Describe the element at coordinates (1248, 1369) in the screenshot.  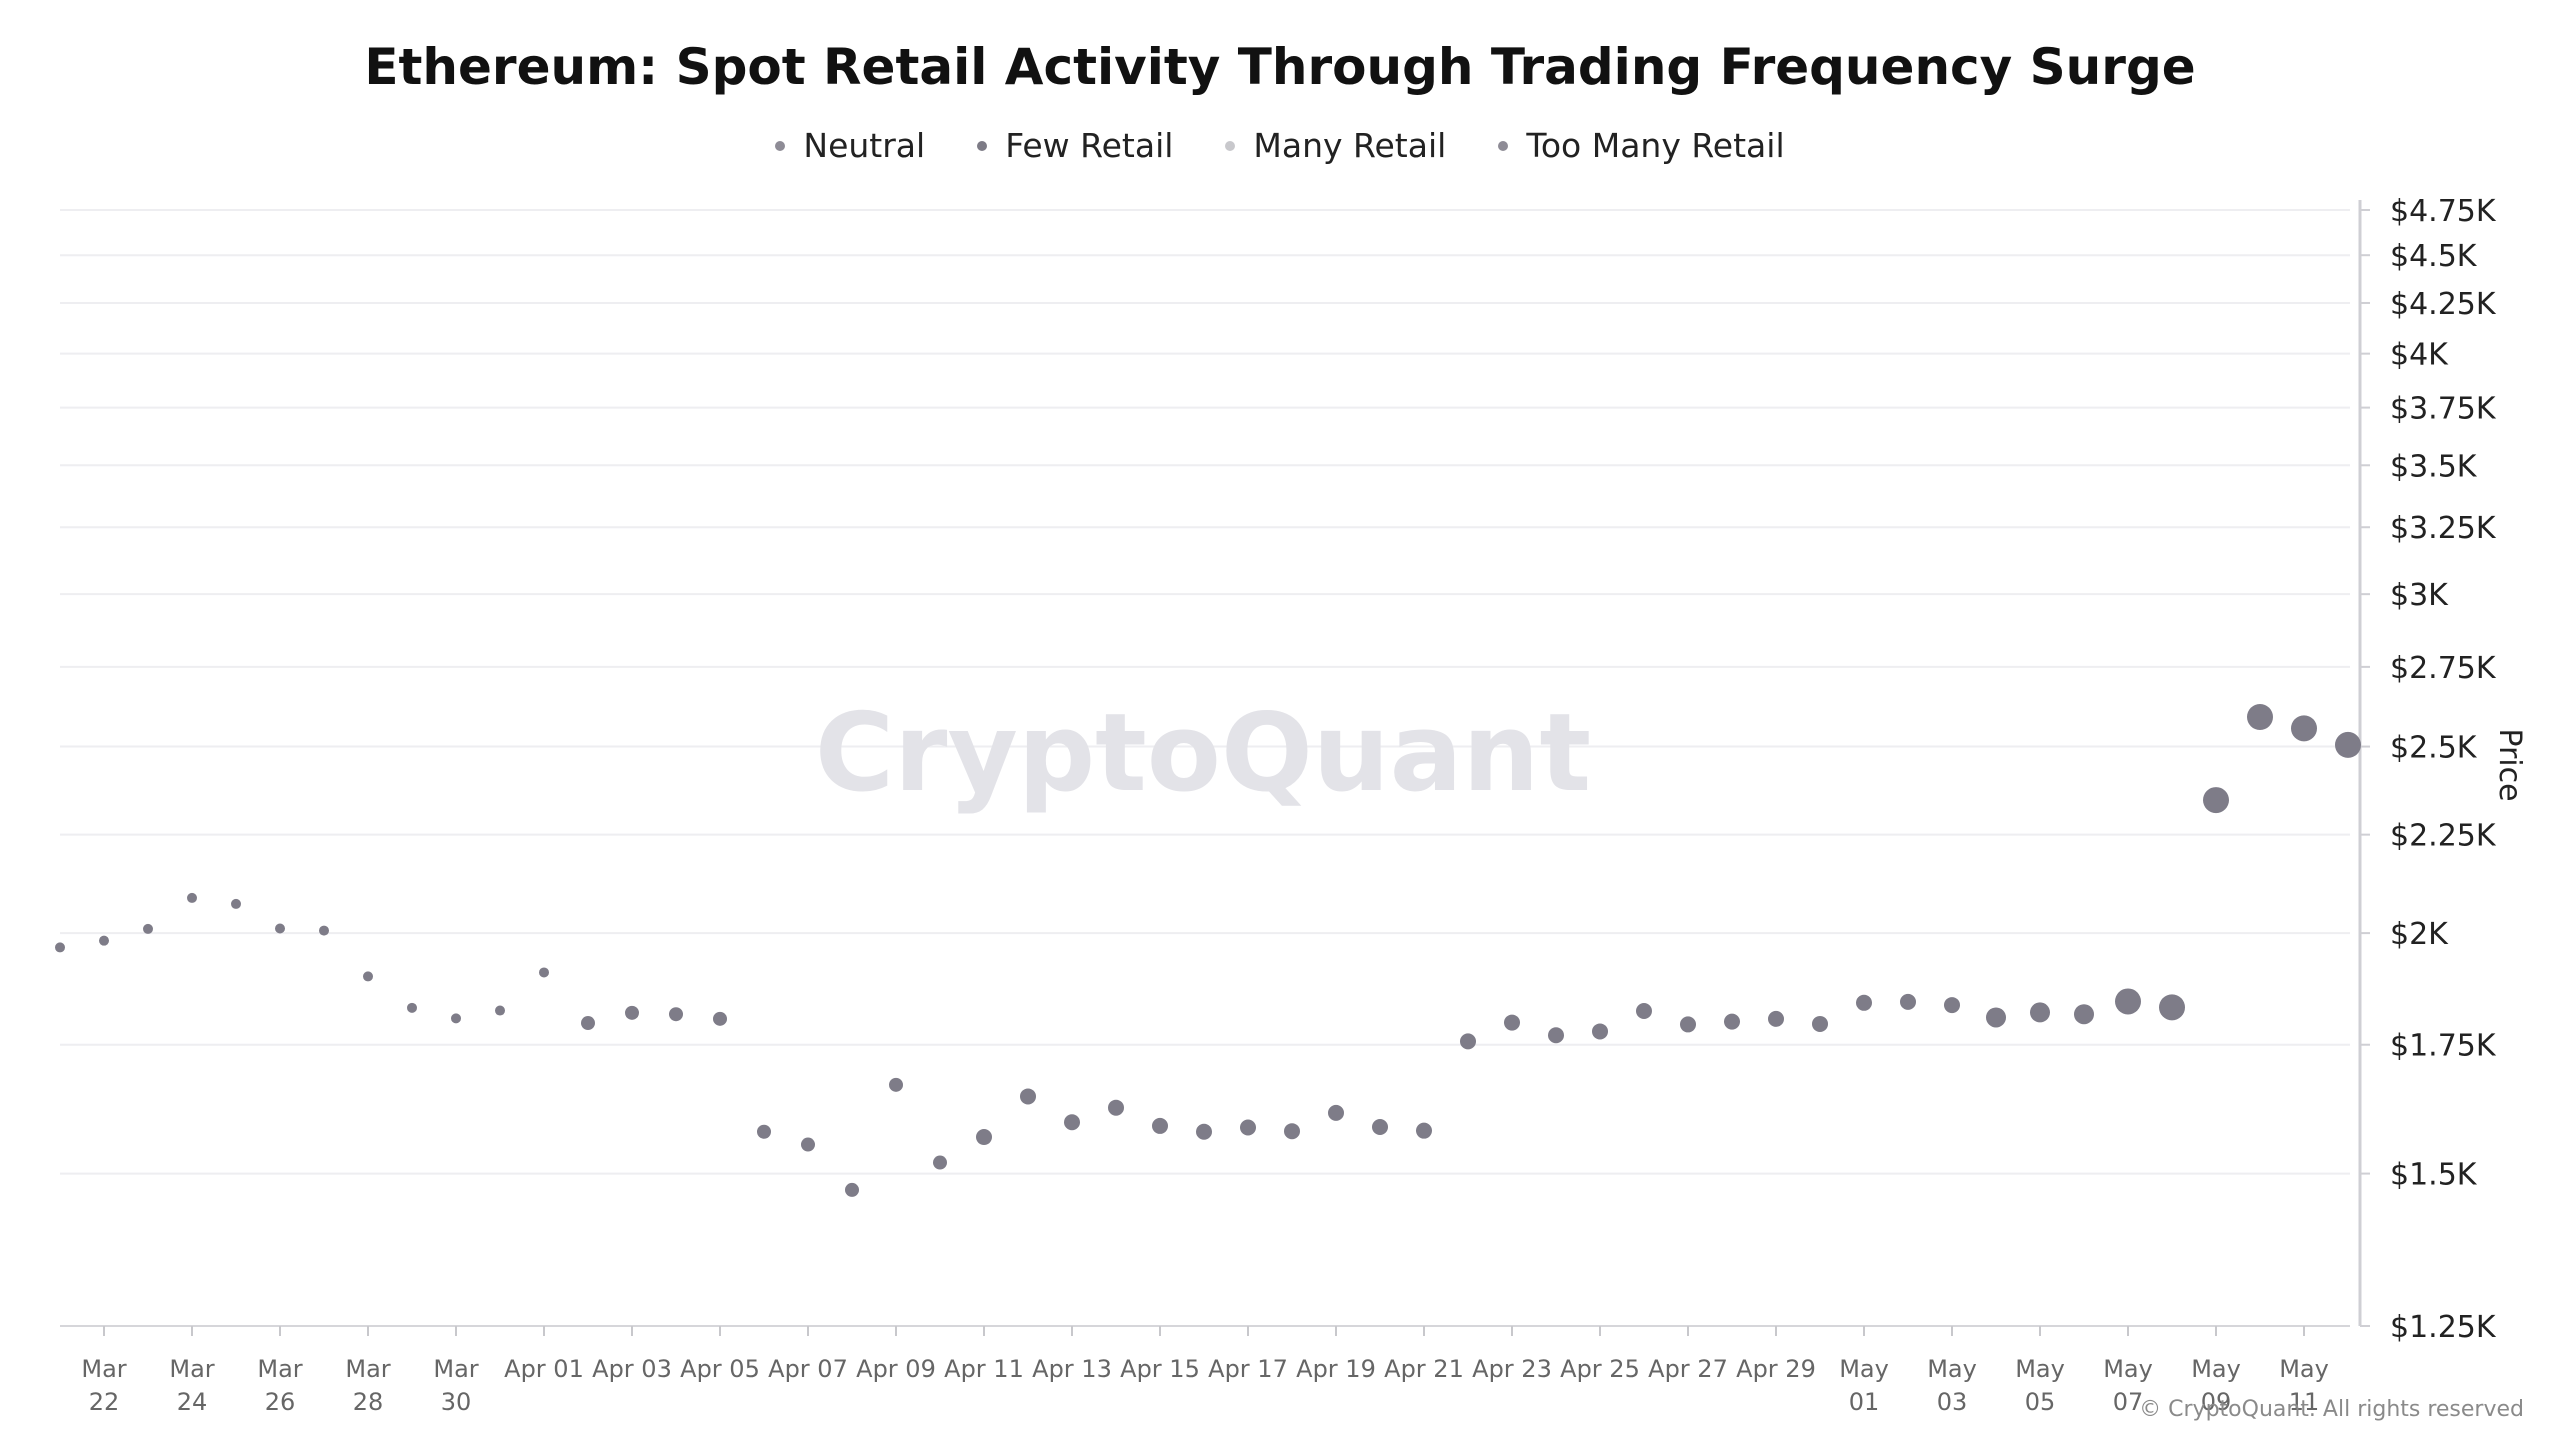
I see `x-tick-label: Apr 17` at that location.